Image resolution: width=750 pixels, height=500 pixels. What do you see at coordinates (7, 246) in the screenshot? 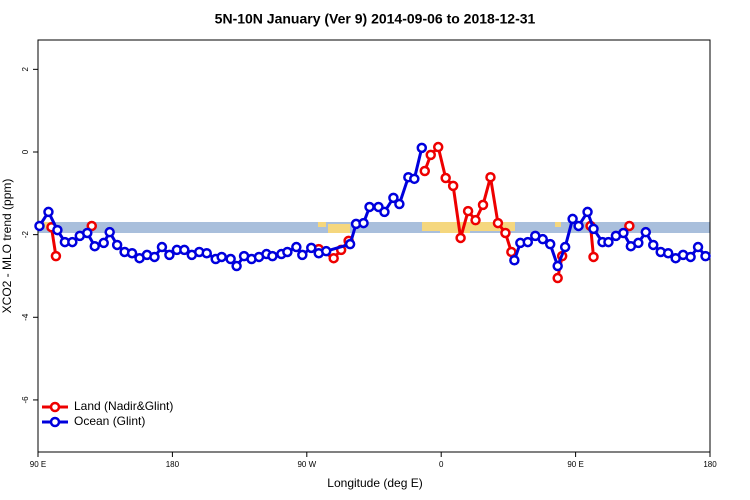
I see `y-axis-label: XCO2 - MLO trend (ppm)` at bounding box center [7, 246].